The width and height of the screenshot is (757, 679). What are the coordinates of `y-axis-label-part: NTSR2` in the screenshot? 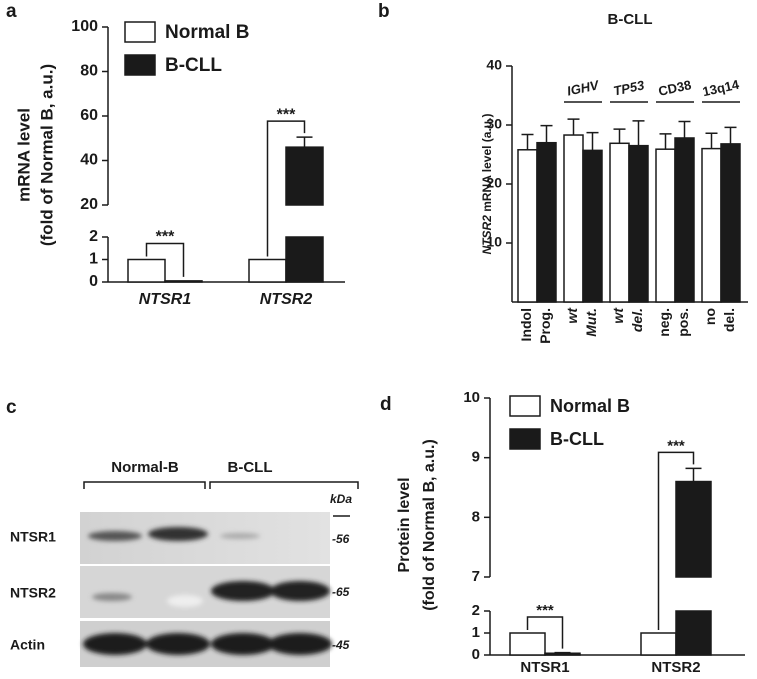 It's located at (487, 235).